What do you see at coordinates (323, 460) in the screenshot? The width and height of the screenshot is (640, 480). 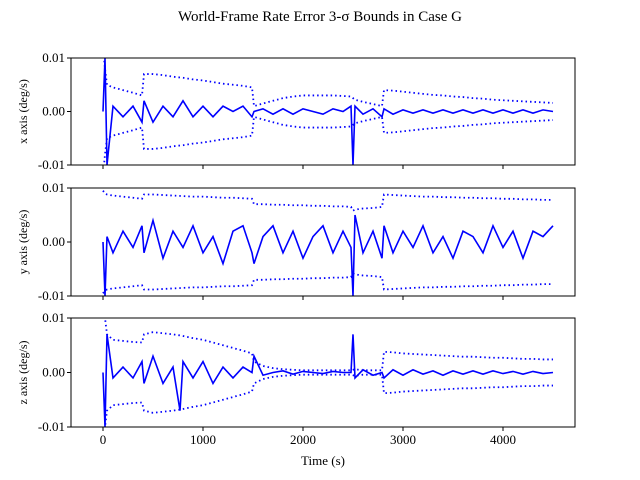 I see `x-axis-label: Time (s)` at bounding box center [323, 460].